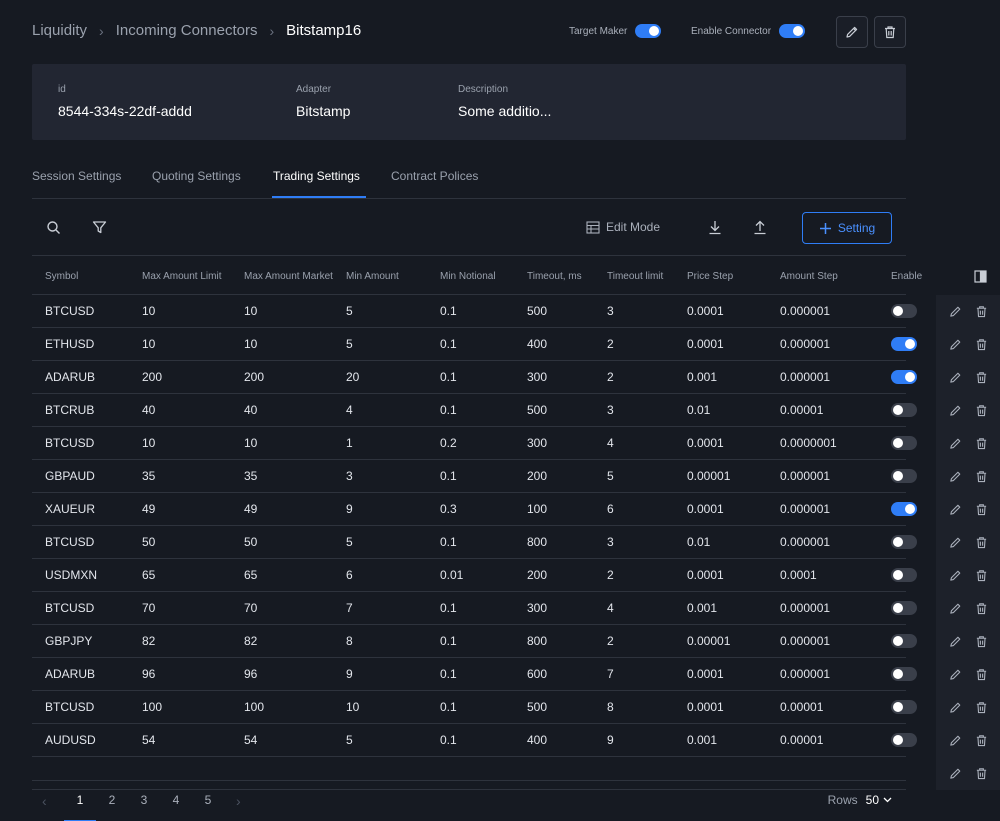 This screenshot has width=1000, height=821. Describe the element at coordinates (537, 542) in the screenshot. I see `cell-timeout-ms: 800` at that location.